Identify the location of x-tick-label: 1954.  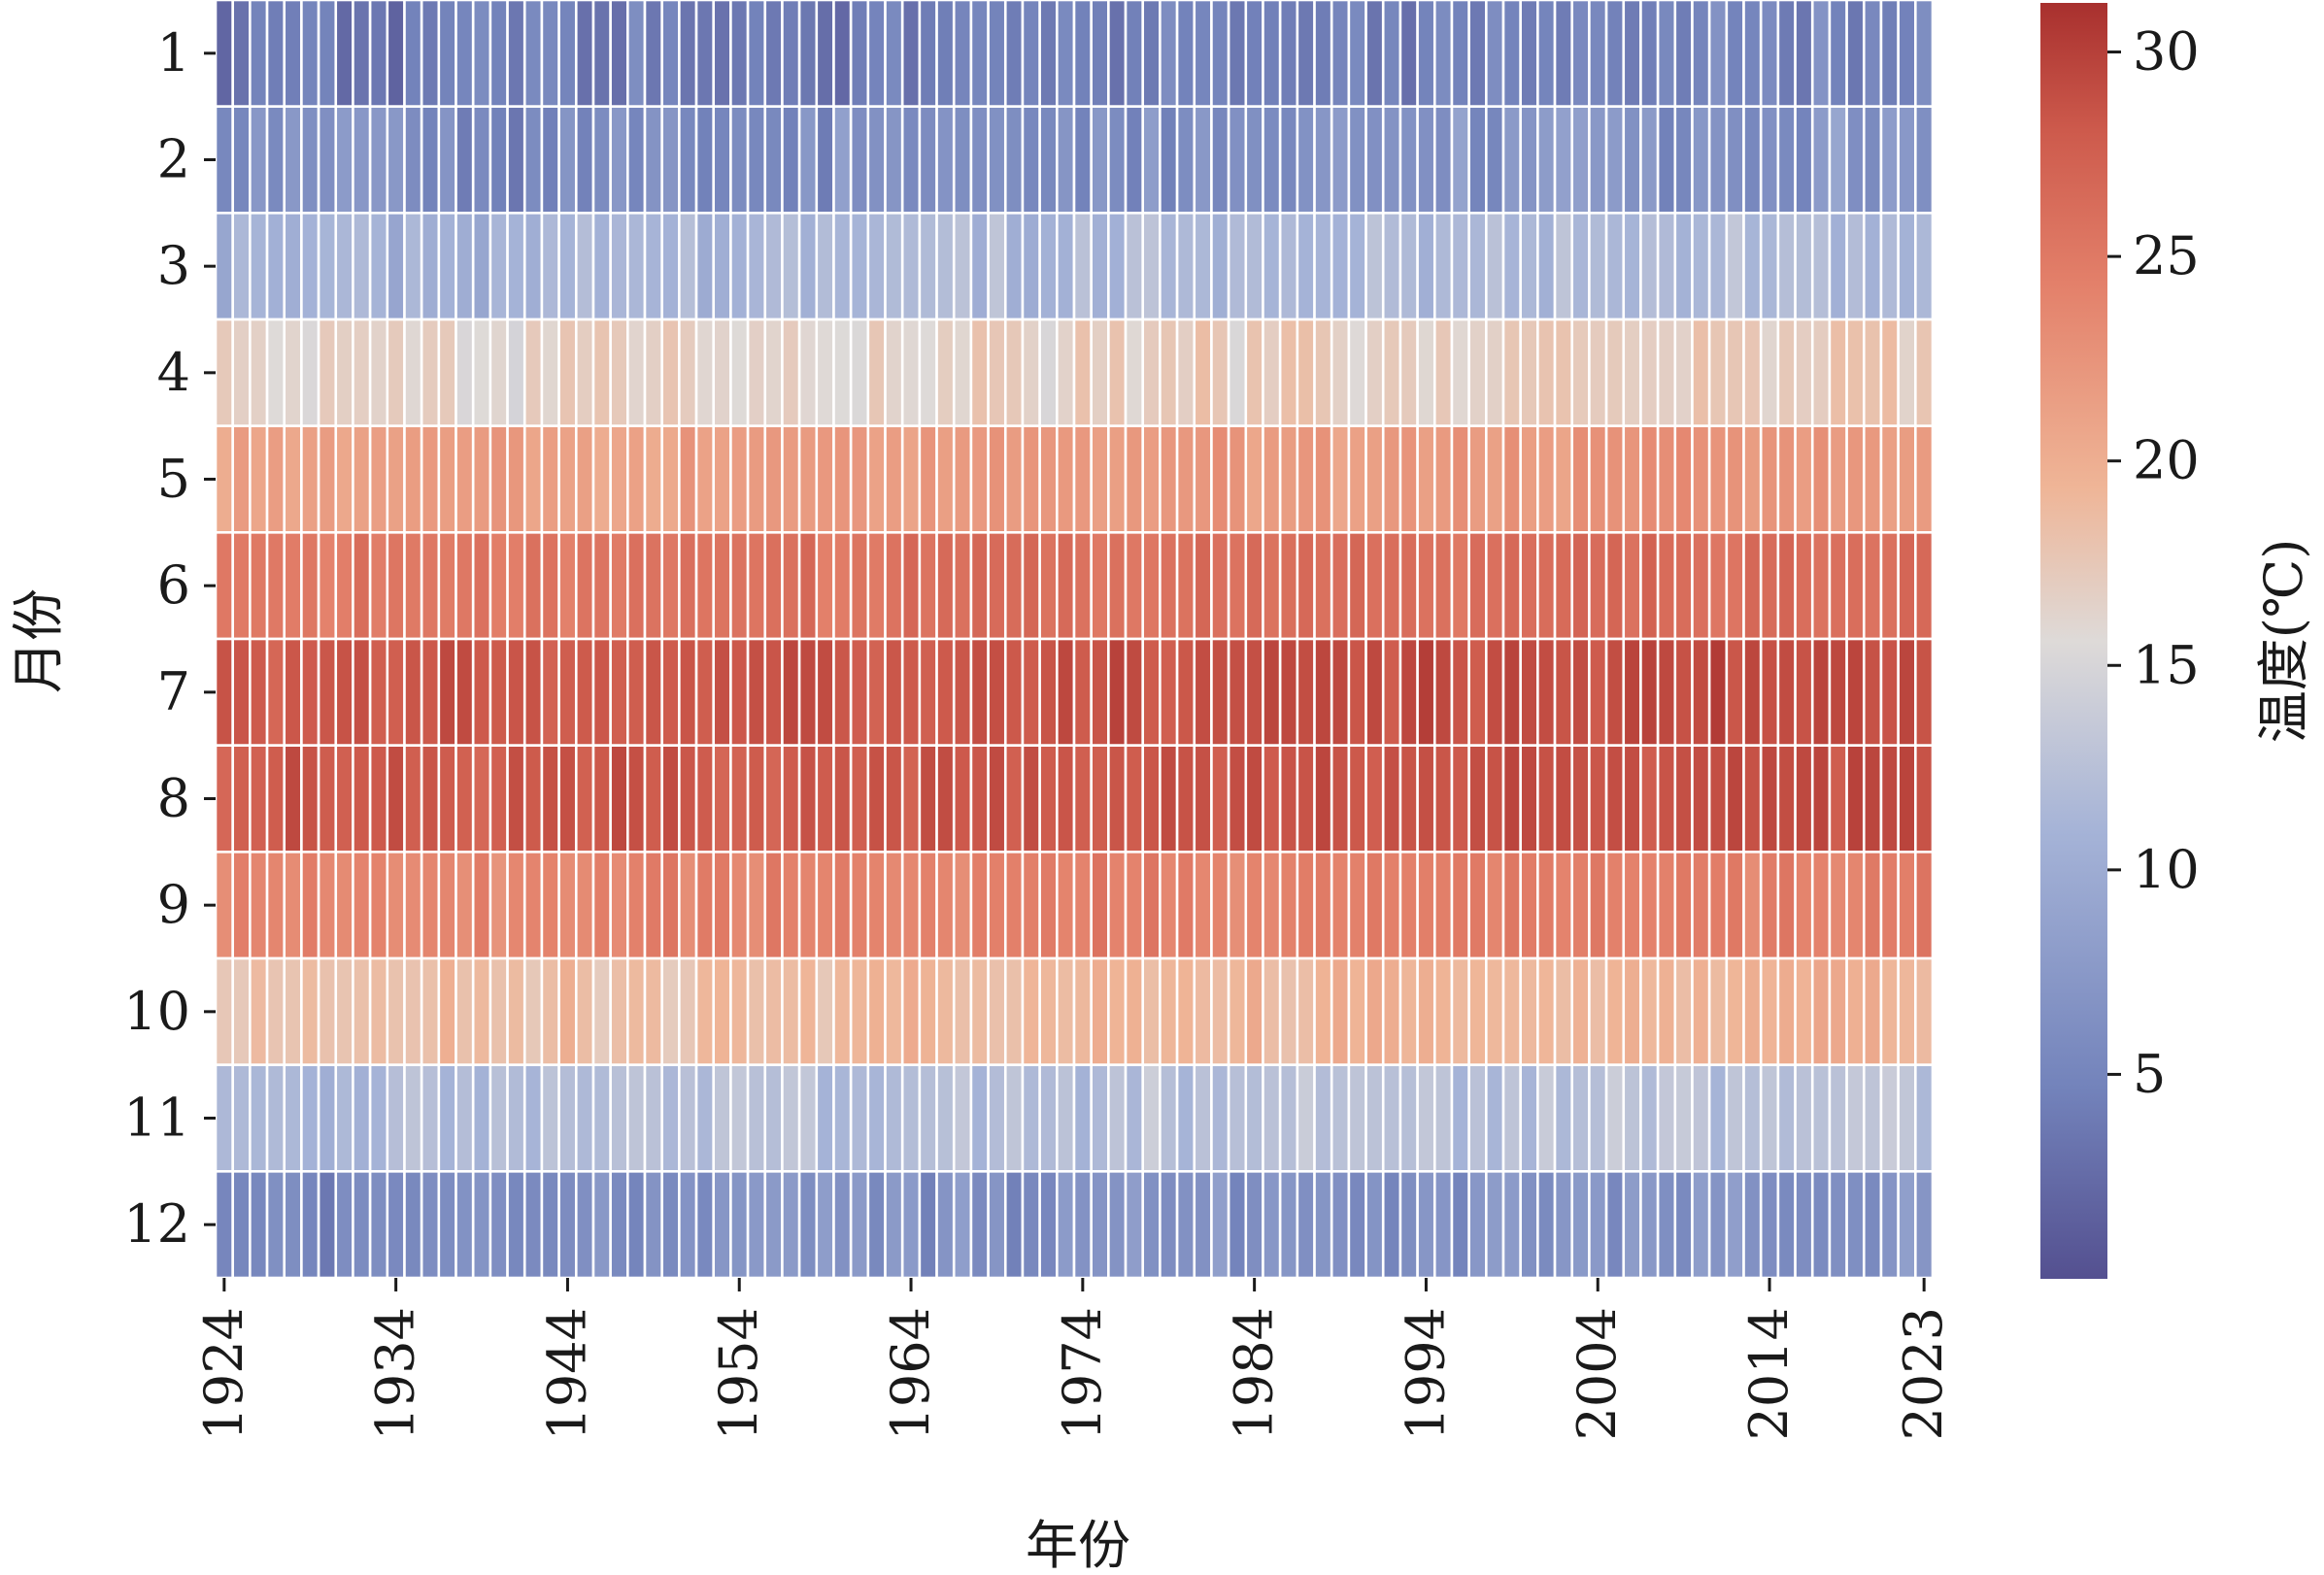
(738, 1373).